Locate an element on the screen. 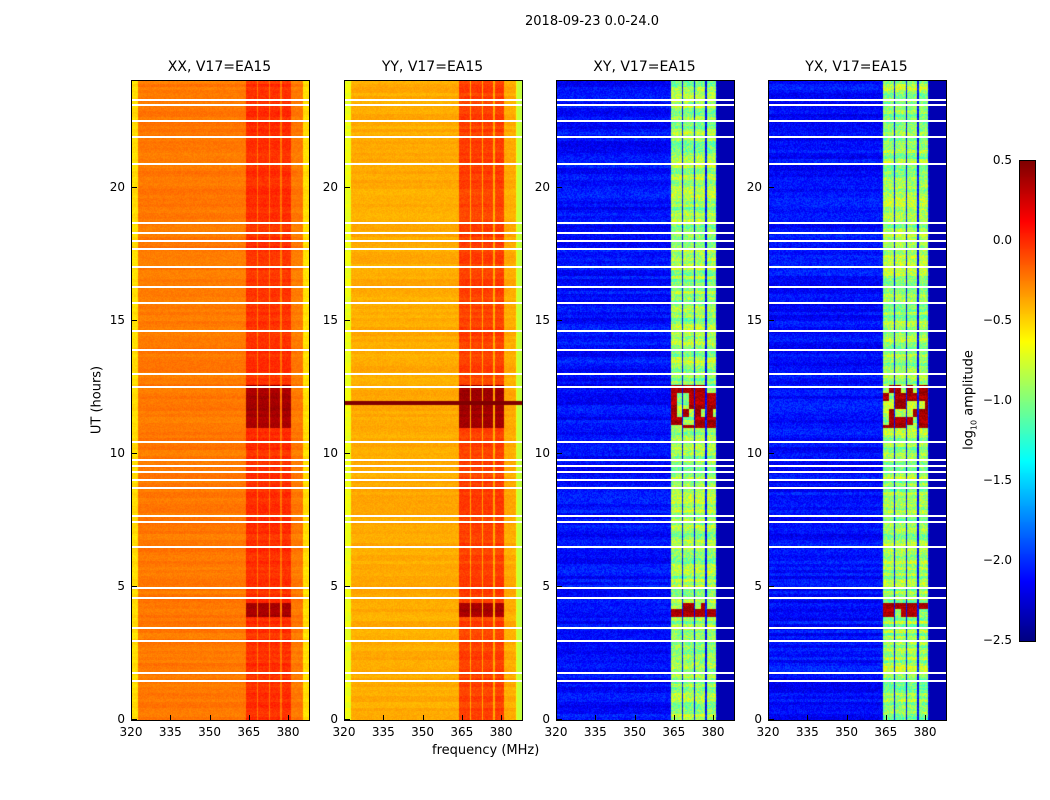 This screenshot has width=1050, height=800. colorbar-label-rest: amplitude is located at coordinates (969, 385).